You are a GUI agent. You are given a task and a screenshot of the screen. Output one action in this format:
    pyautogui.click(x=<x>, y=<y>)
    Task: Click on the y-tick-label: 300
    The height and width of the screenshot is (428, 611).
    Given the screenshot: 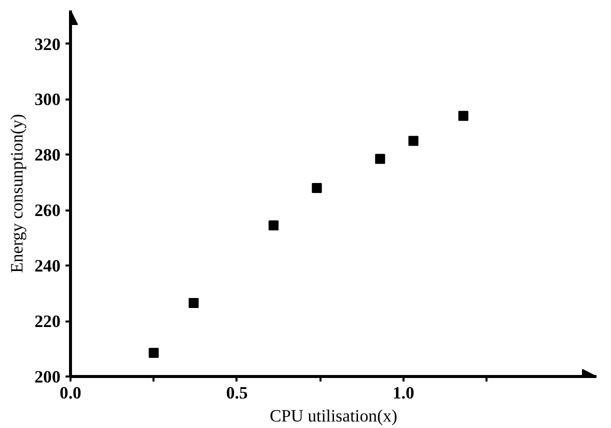 What is the action you would take?
    pyautogui.click(x=47, y=100)
    